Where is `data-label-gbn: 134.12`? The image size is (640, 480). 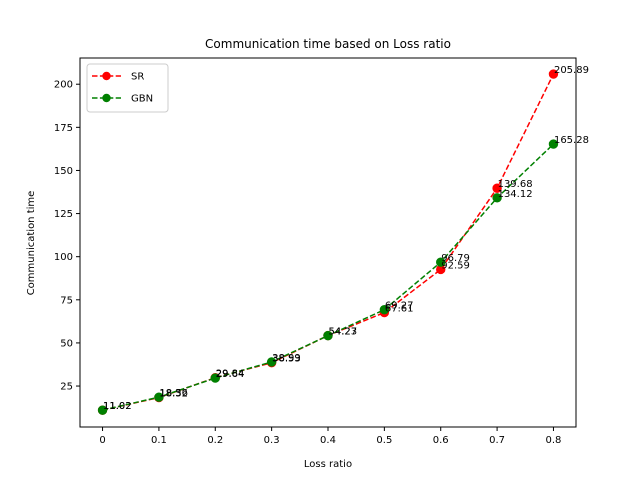
data-label-gbn: 134.12 is located at coordinates (515, 194).